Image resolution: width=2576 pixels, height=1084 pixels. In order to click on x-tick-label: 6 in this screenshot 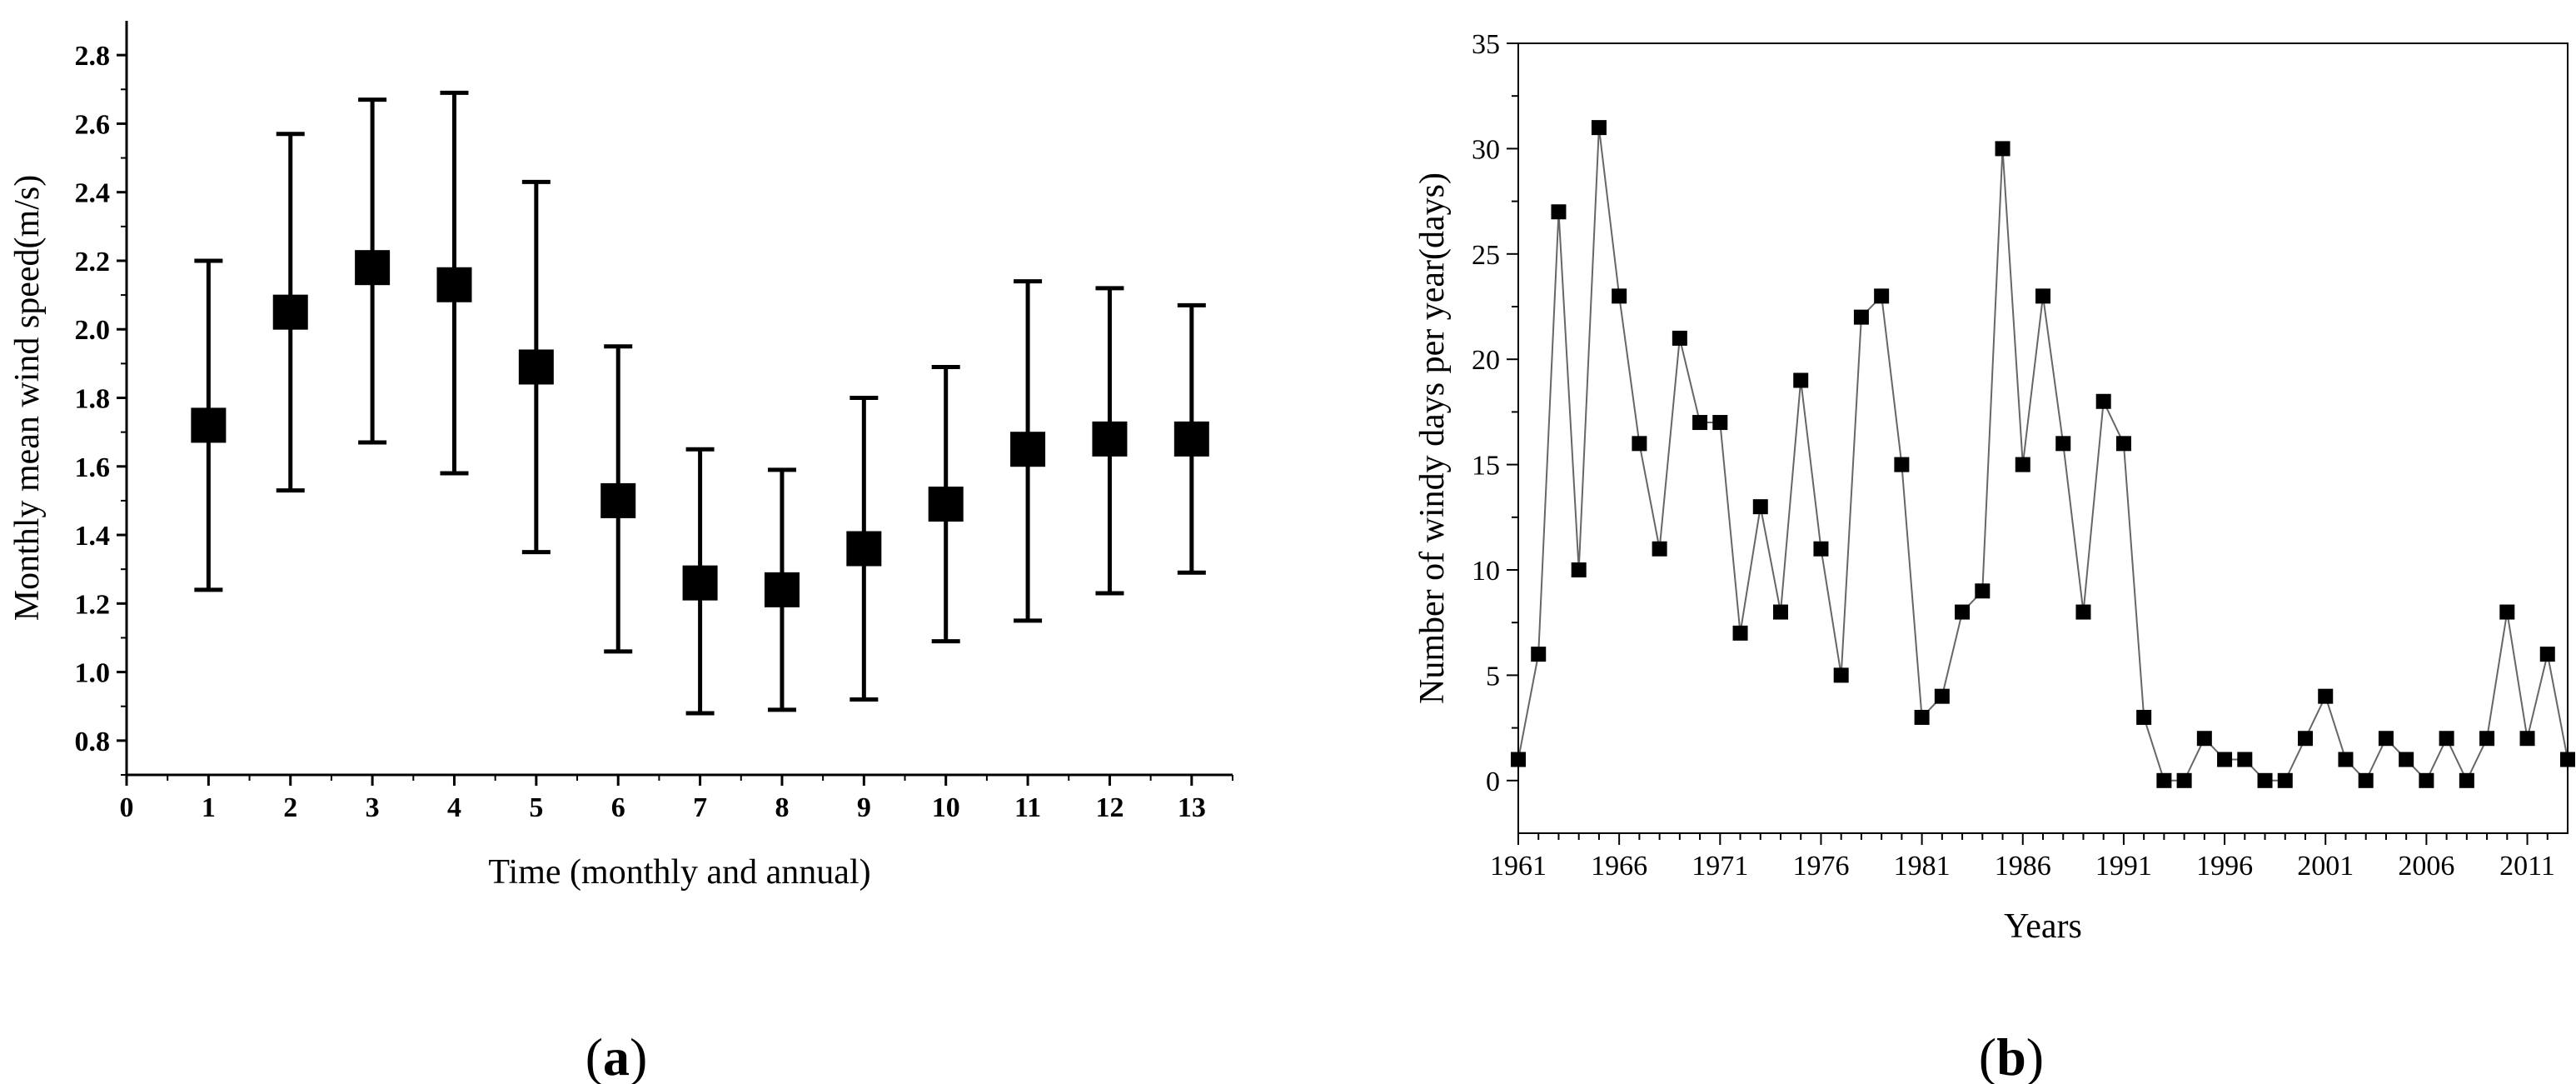, I will do `click(618, 807)`.